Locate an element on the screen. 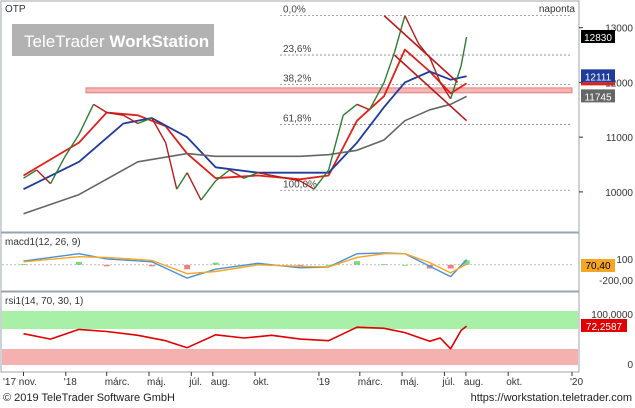 This screenshot has height=408, width=635. signal-line is located at coordinates (245, 263).